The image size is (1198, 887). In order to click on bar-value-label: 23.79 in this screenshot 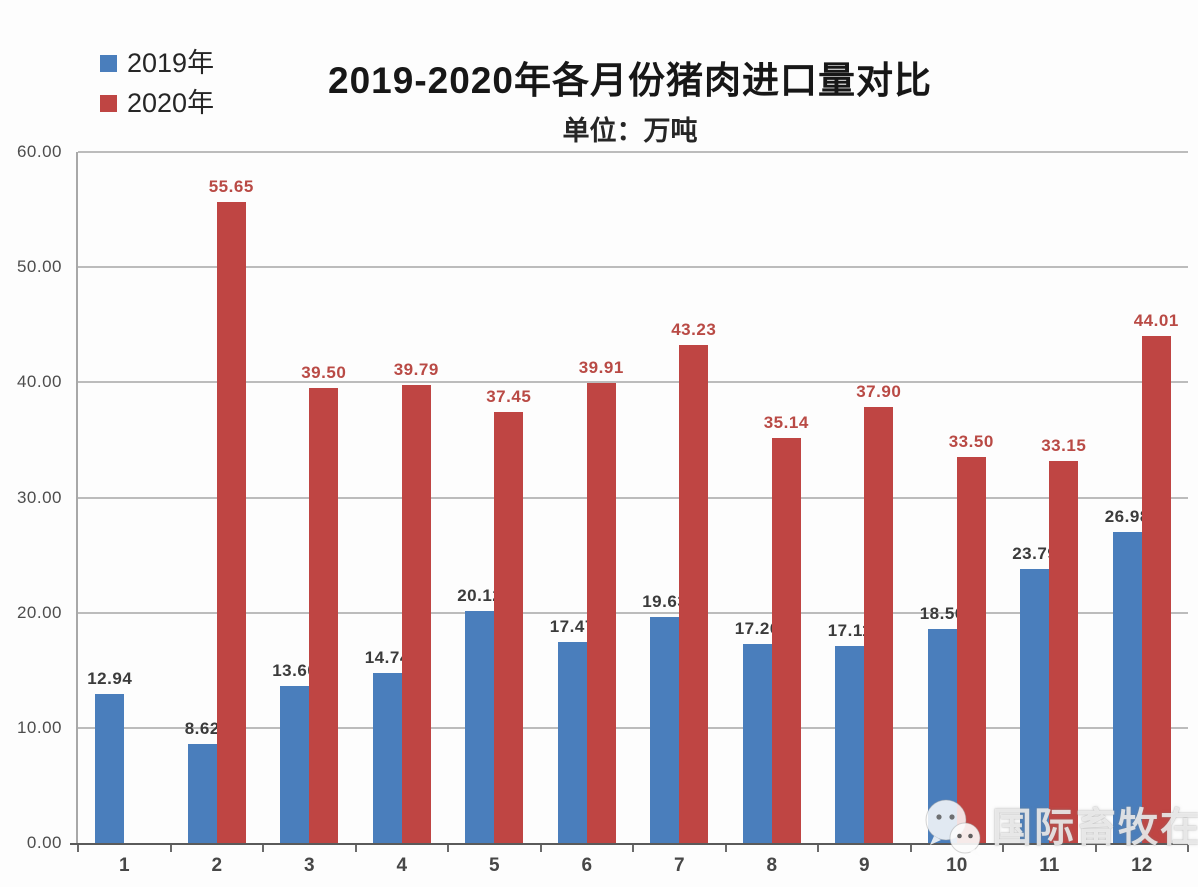, I will do `click(1035, 554)`.